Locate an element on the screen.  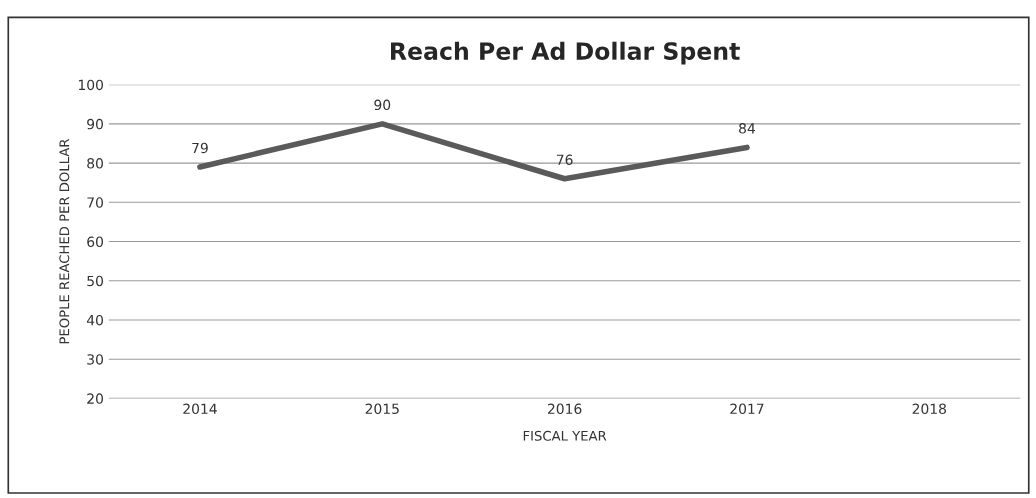
y-tick-label: 40 is located at coordinates (94, 320).